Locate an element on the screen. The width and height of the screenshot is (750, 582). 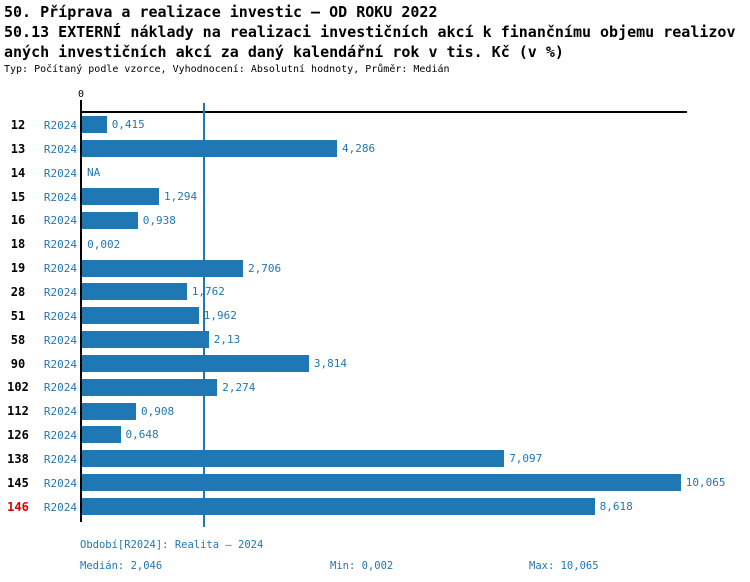
value-label: 0,938 is located at coordinates (159, 220).